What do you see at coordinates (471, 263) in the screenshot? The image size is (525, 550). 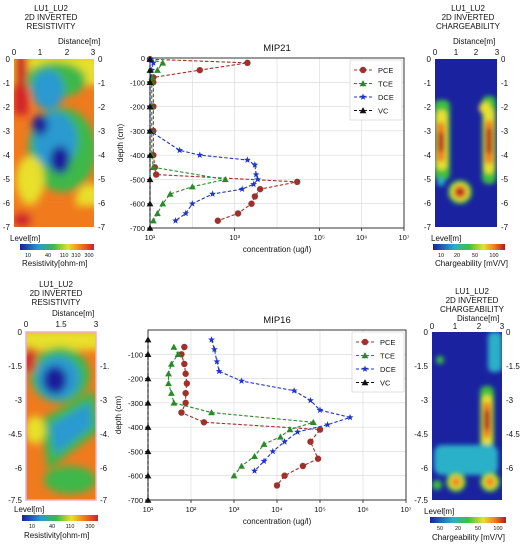 I see `top-chg-colorbar-label: Chargeability [mV/V]` at bounding box center [471, 263].